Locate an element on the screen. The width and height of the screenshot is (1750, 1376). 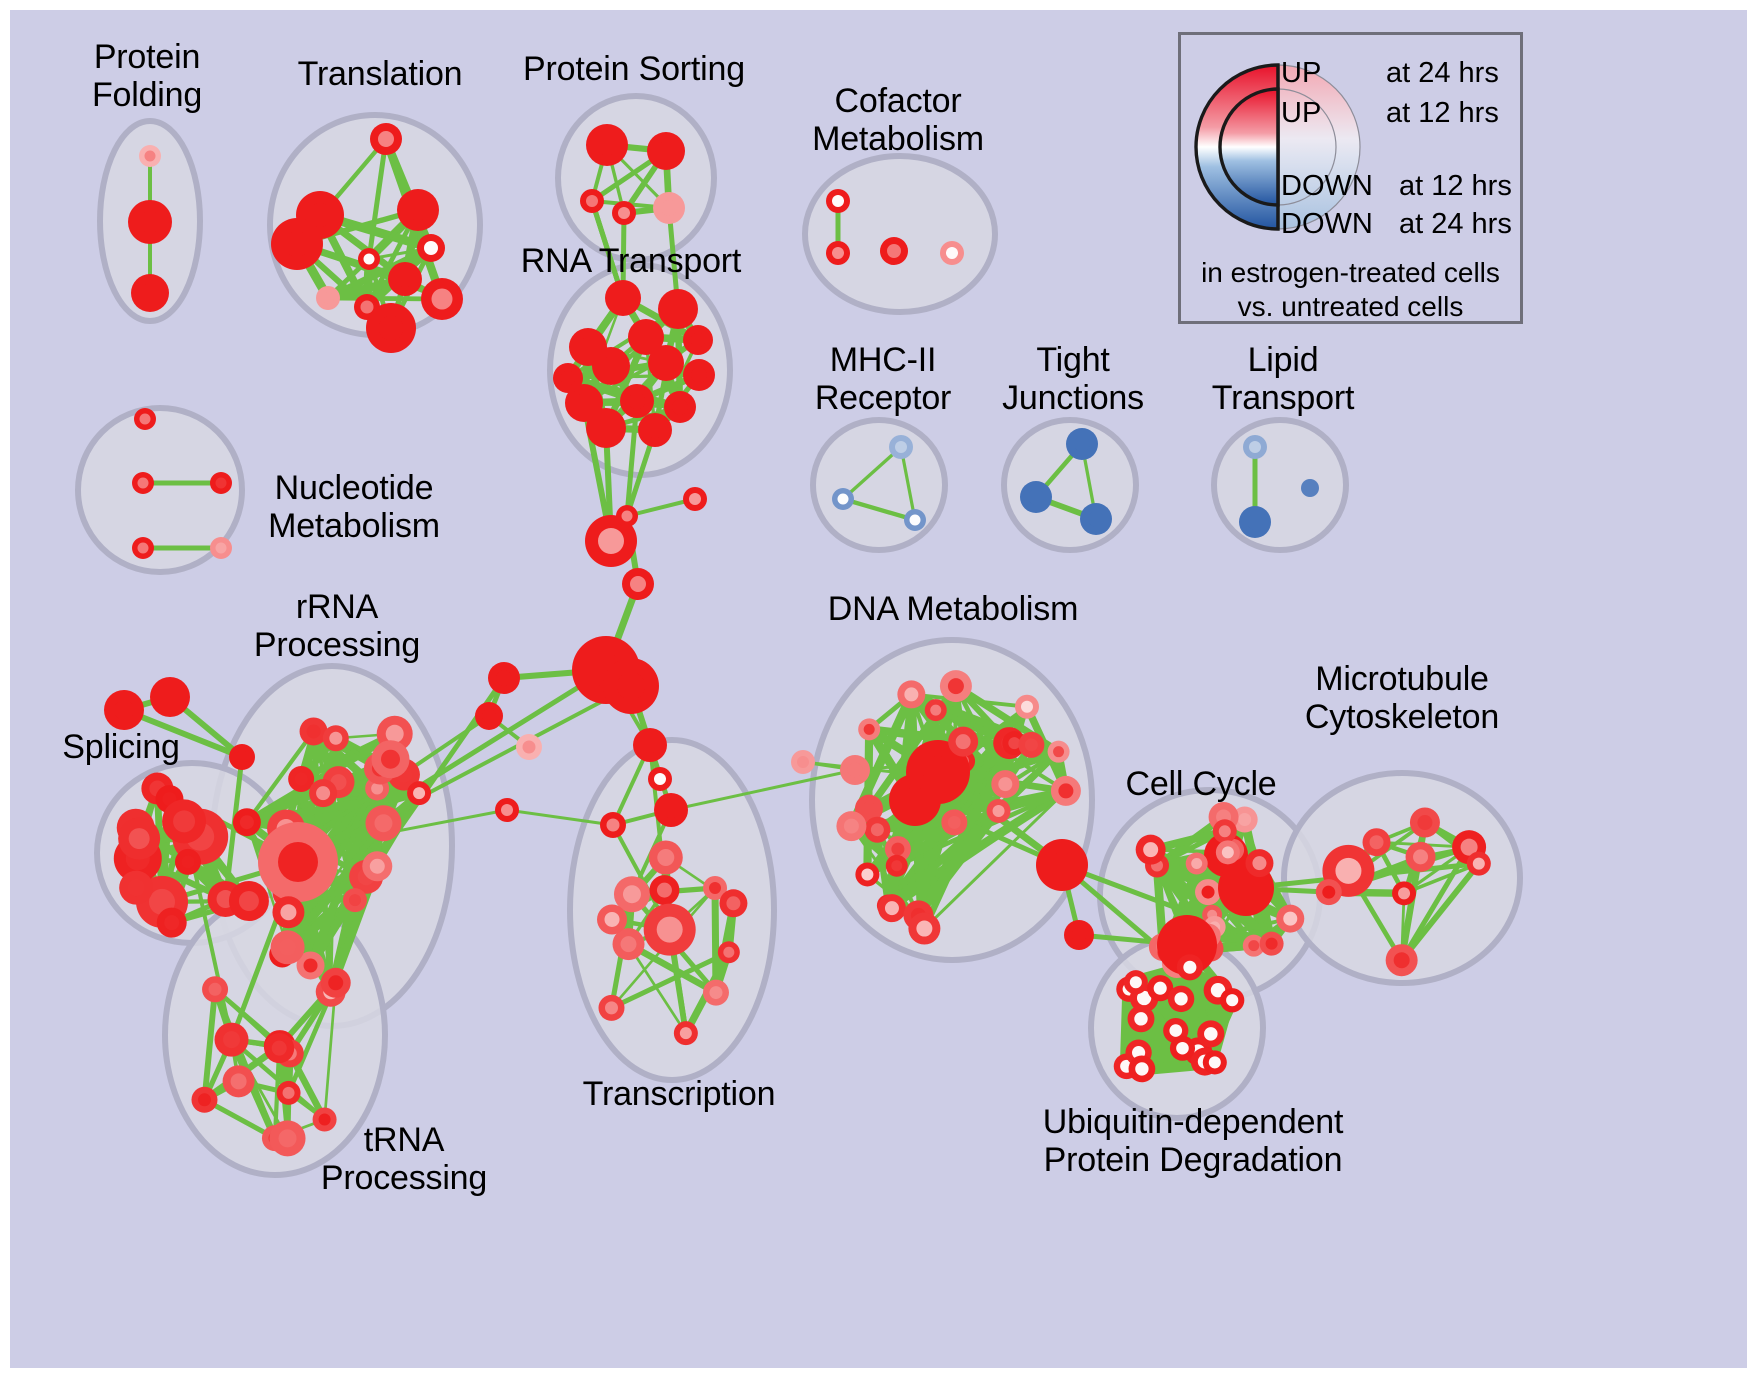
translation-node-0-inner-12h is located at coordinates (386, 139).